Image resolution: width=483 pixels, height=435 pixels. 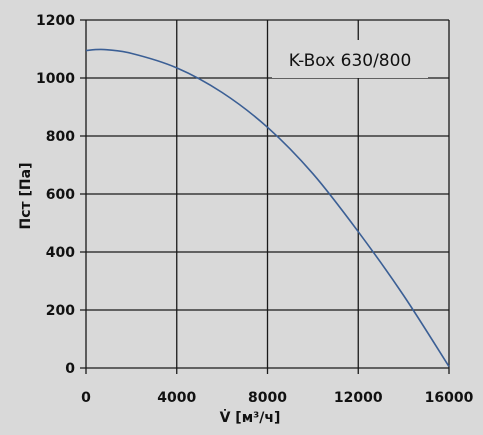 What do you see at coordinates (60, 311) in the screenshot?
I see `y-tick-label: 200` at bounding box center [60, 311].